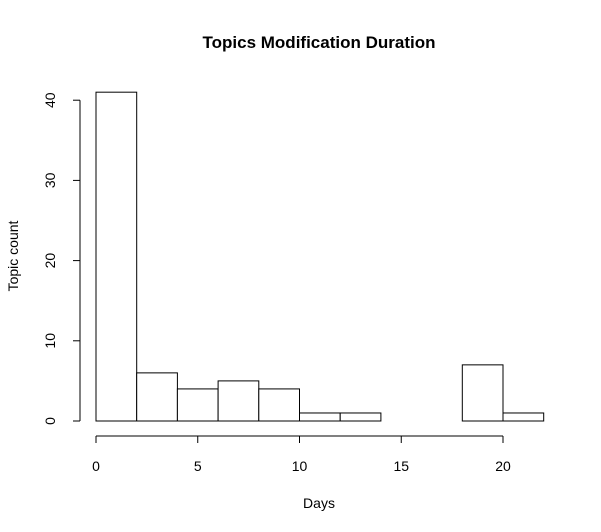 Image resolution: width=601 pixels, height=532 pixels. What do you see at coordinates (50, 261) in the screenshot?
I see `y-tick-label-20: 20` at bounding box center [50, 261].